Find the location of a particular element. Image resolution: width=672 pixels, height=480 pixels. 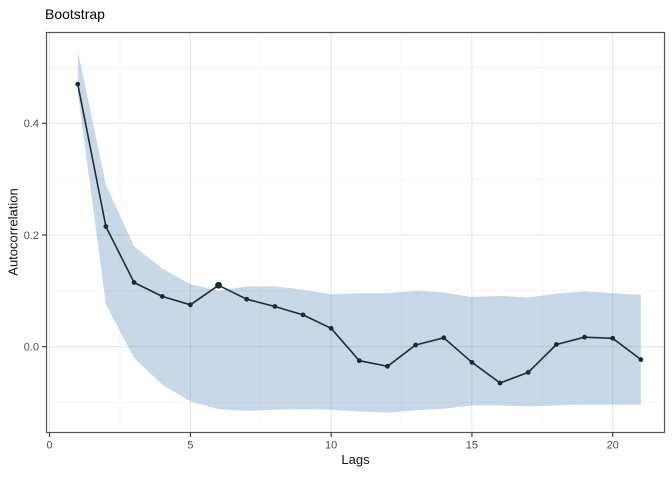

x-tick-label: 20 is located at coordinates (613, 446).